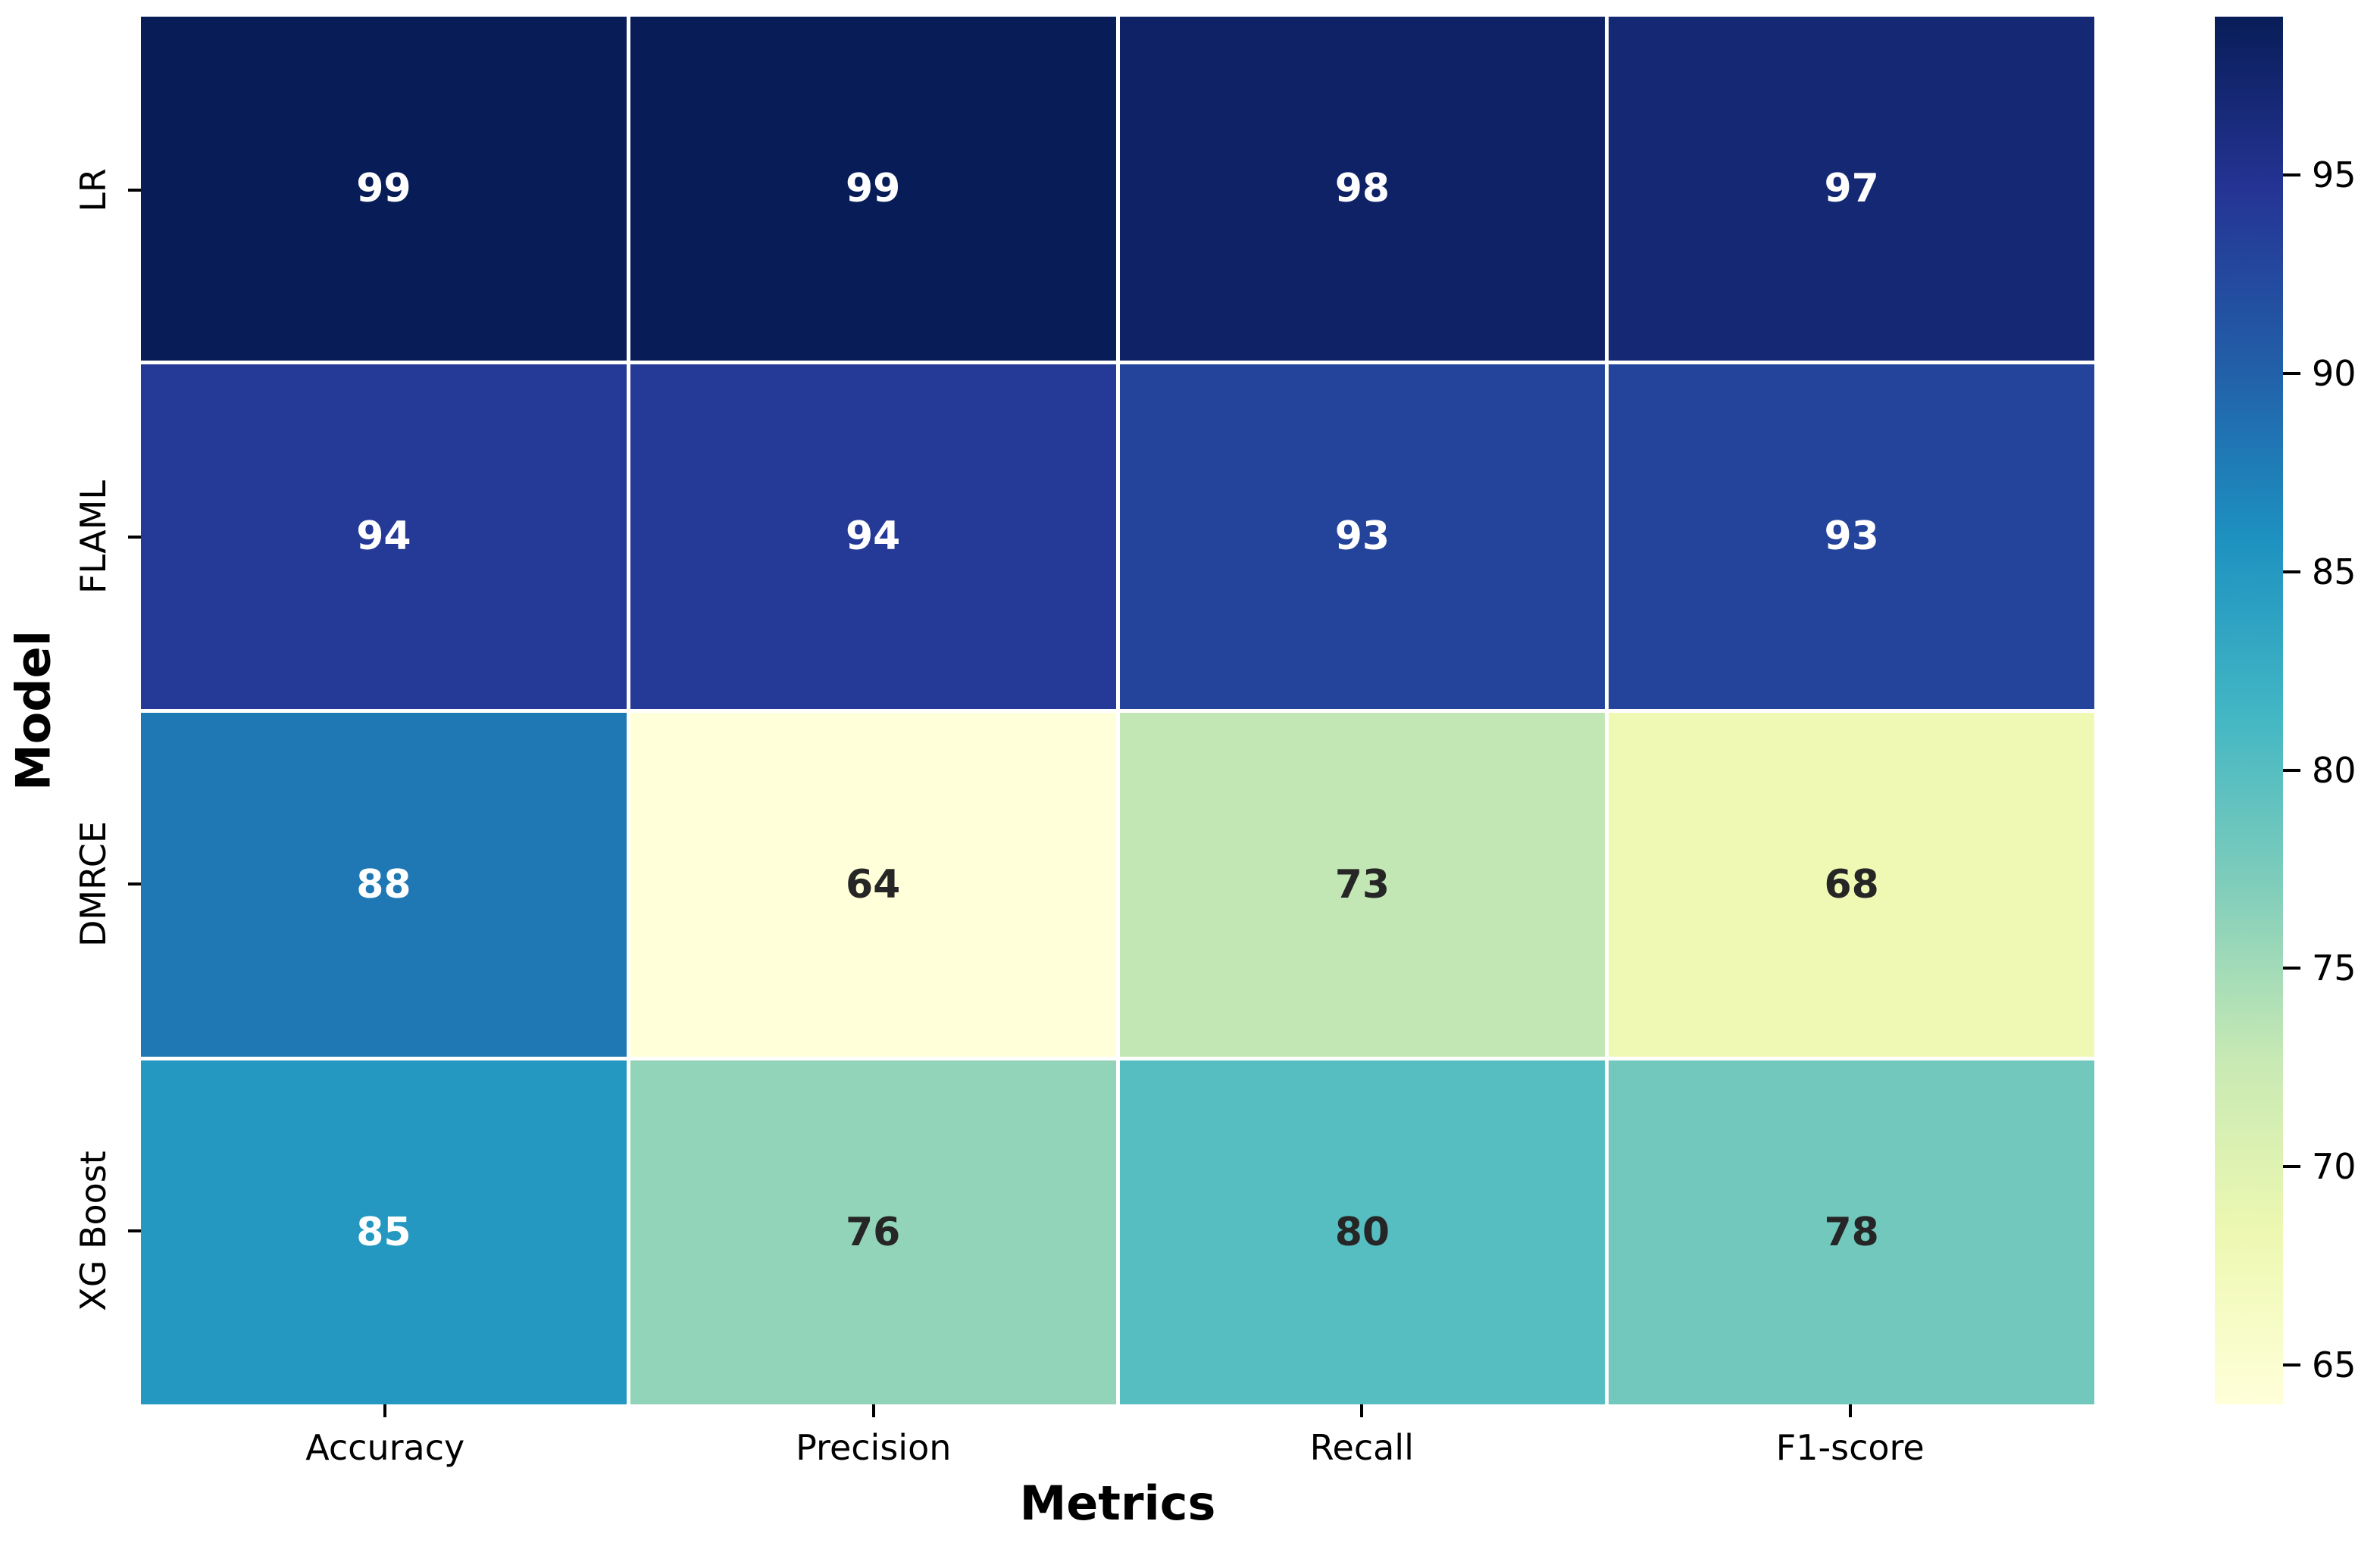  What do you see at coordinates (1852, 189) in the screenshot?
I see `heatmap-cell-lr-f1-score: 97` at bounding box center [1852, 189].